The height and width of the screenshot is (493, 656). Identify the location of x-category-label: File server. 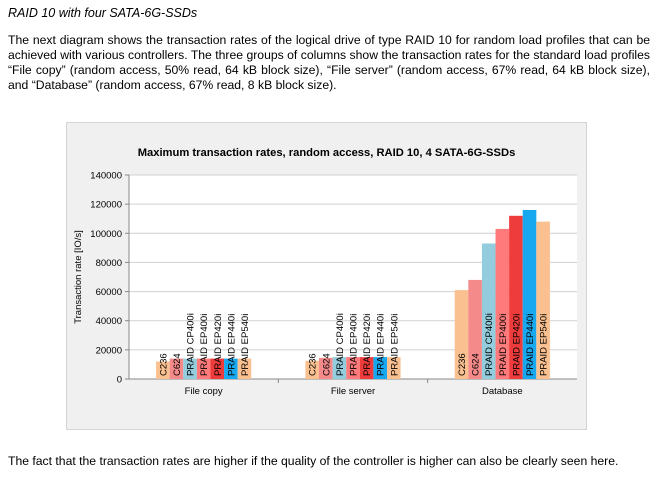
(353, 391).